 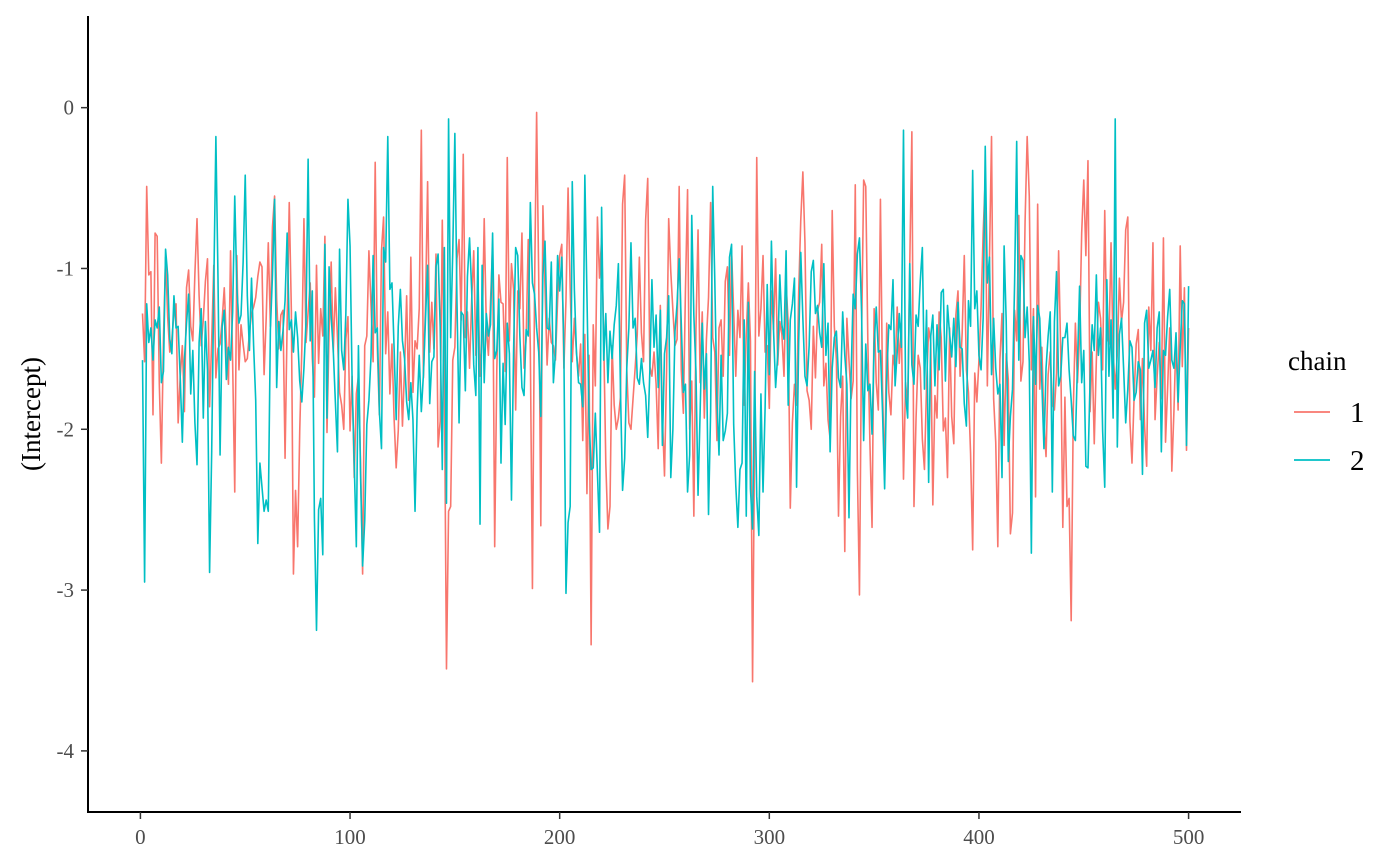 What do you see at coordinates (66, 429) in the screenshot?
I see `y-tick-label: -2` at bounding box center [66, 429].